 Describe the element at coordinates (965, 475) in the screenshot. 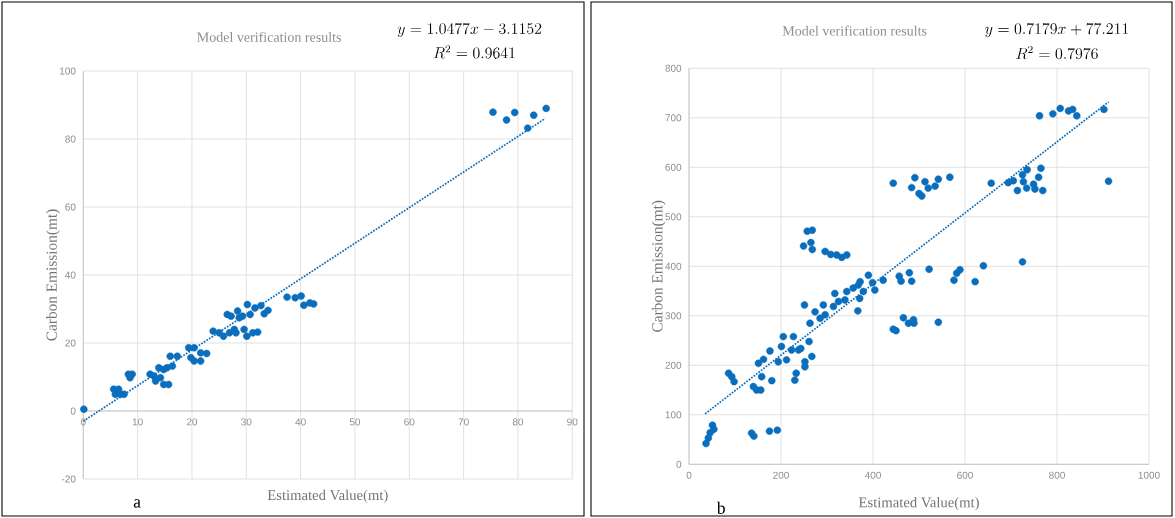

I see `x-tick-label: 600` at that location.